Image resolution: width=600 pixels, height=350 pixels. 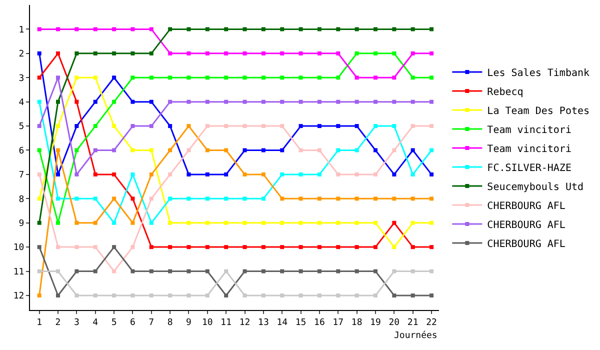 I want to click on x-tick-label: 10, so click(x=207, y=323).